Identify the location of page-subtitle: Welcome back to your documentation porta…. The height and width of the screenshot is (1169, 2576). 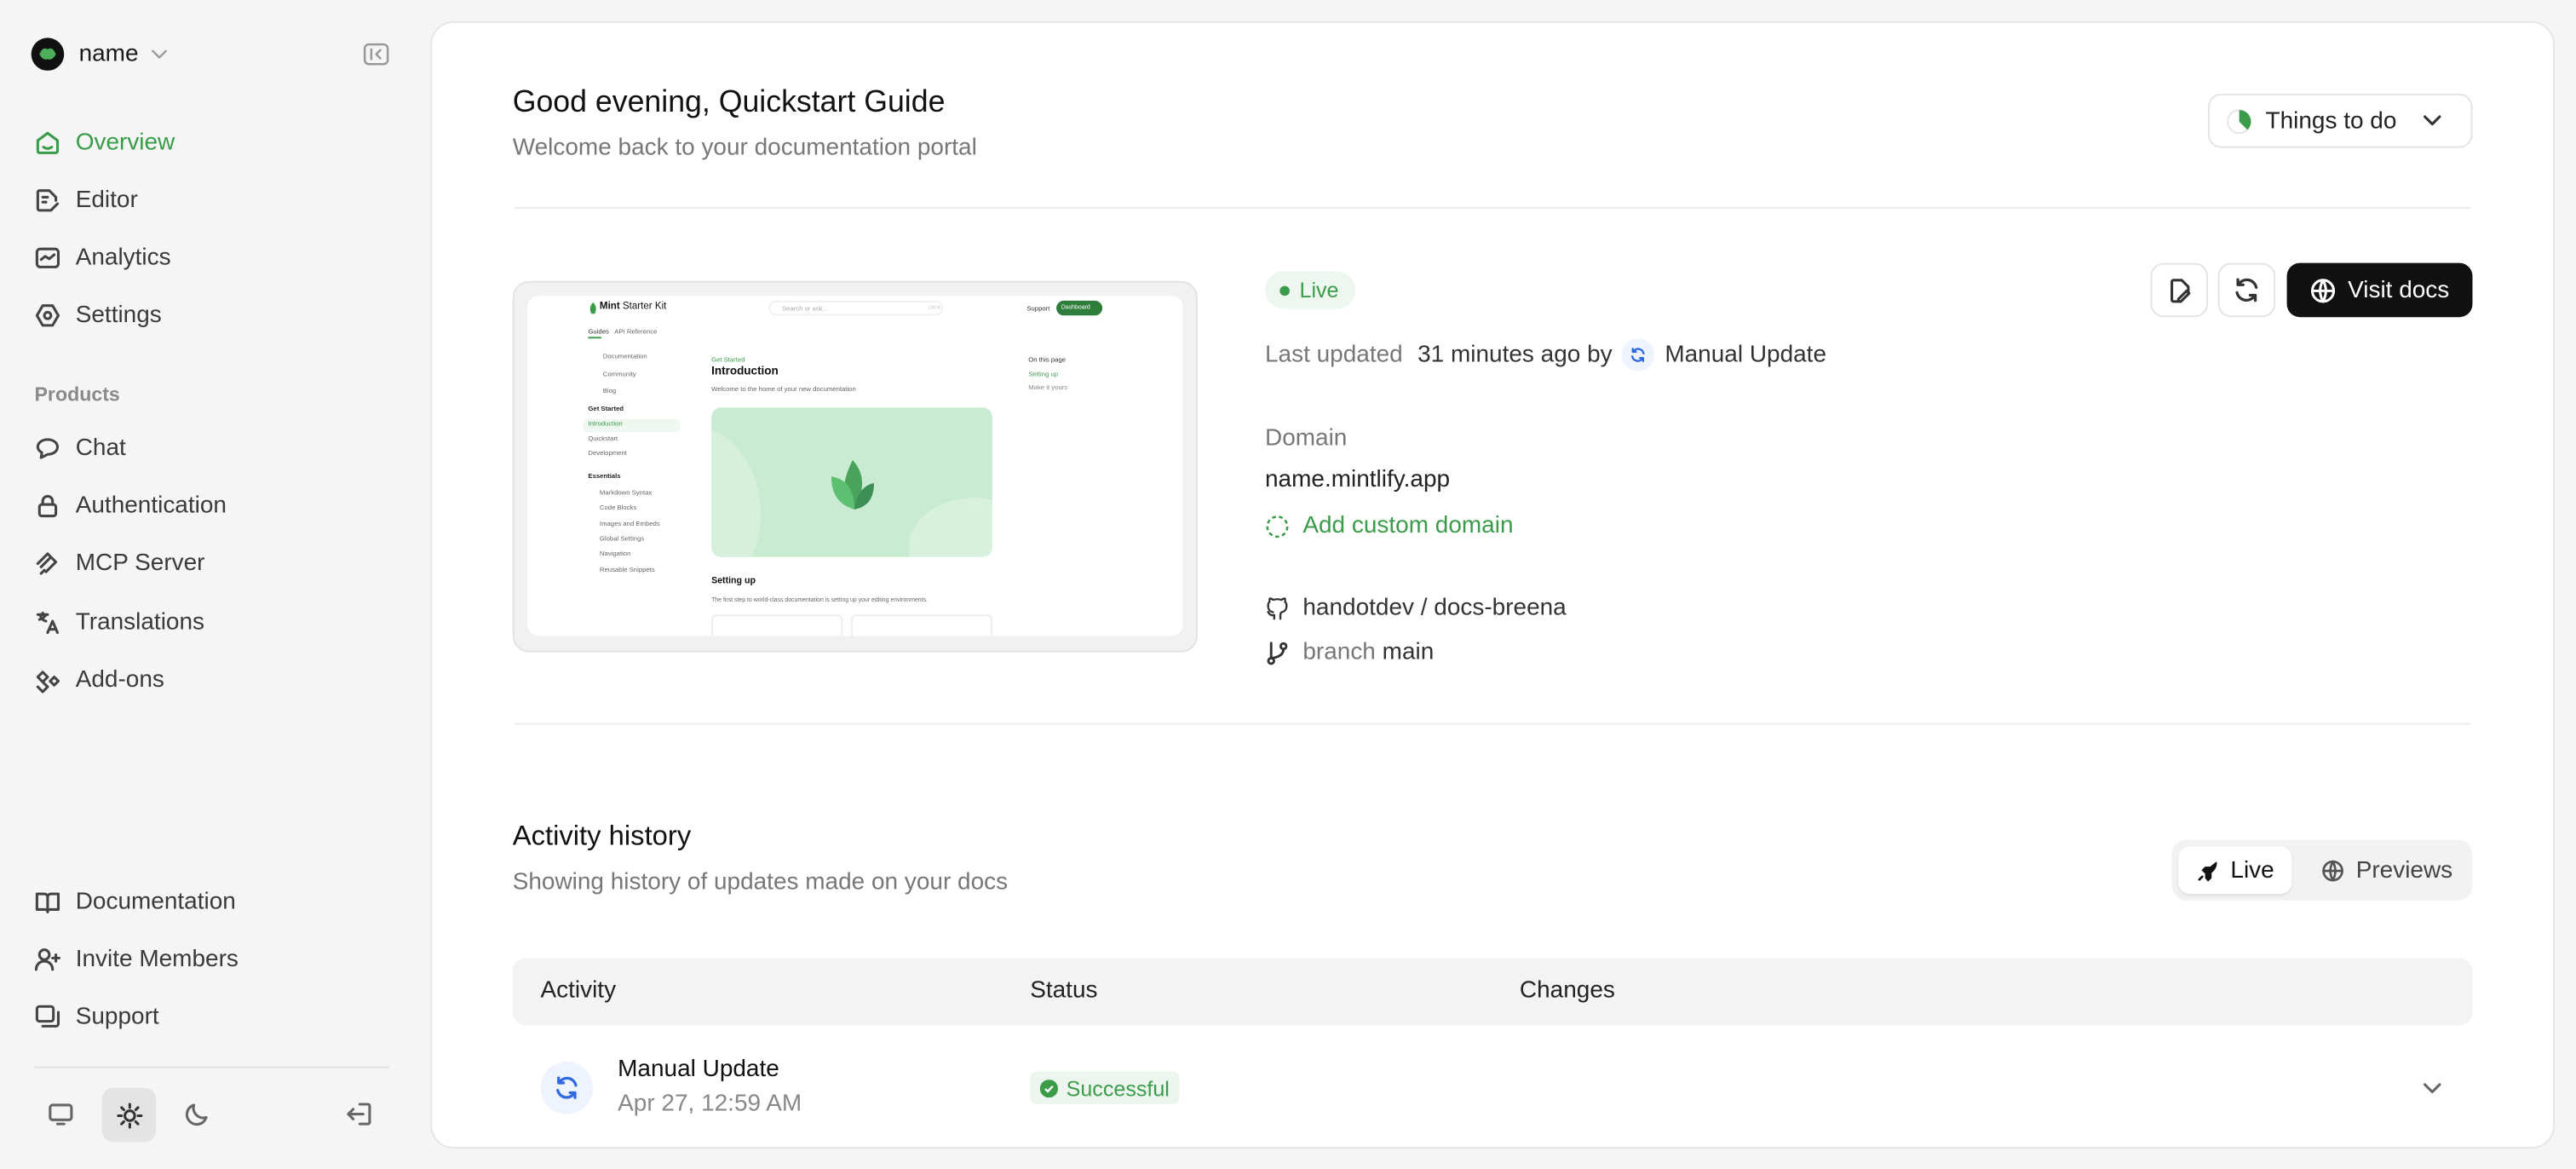
(744, 148).